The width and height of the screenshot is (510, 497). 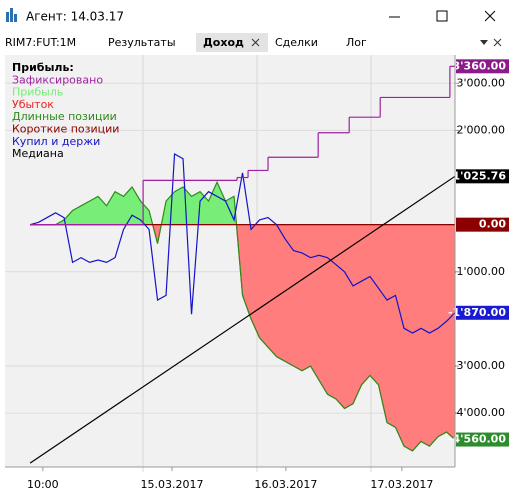 I want to click on tab: RIM7:FUT:1M, so click(x=40, y=42).